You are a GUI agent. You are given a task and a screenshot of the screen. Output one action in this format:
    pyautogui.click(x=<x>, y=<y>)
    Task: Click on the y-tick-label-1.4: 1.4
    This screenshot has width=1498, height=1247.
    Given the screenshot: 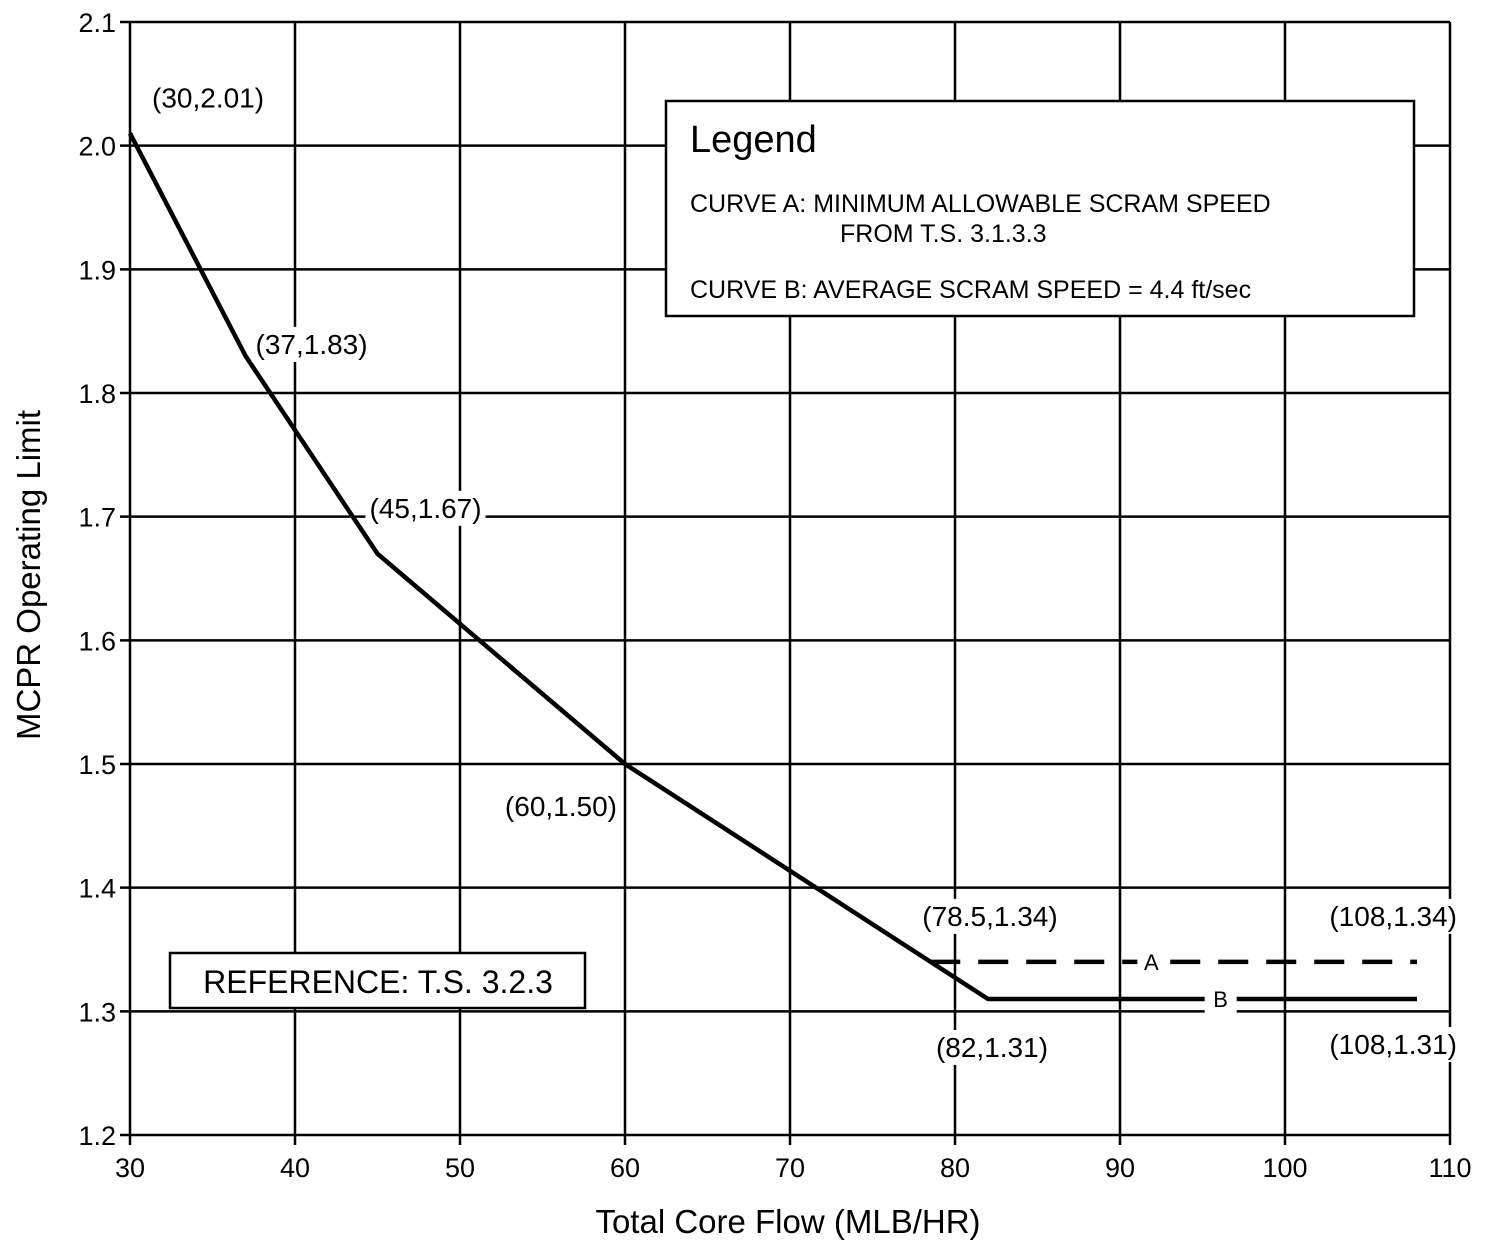 What is the action you would take?
    pyautogui.click(x=97, y=889)
    